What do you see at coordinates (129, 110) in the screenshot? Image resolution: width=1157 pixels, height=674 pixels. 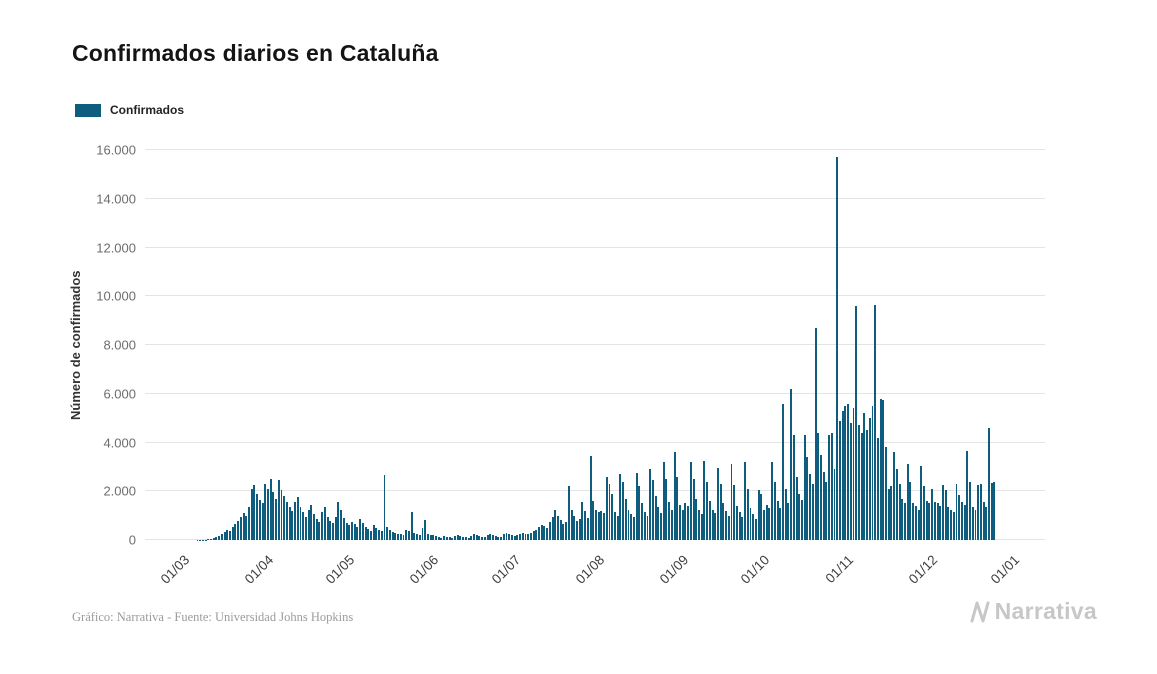 I see `legend: Confirmados` at bounding box center [129, 110].